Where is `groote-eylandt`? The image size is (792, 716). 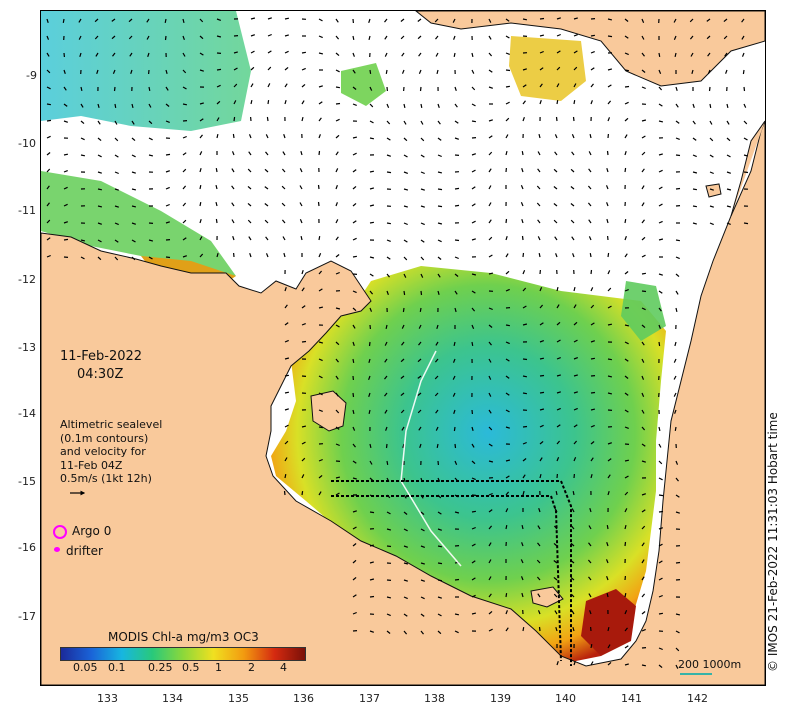 groote-eylandt is located at coordinates (328, 411).